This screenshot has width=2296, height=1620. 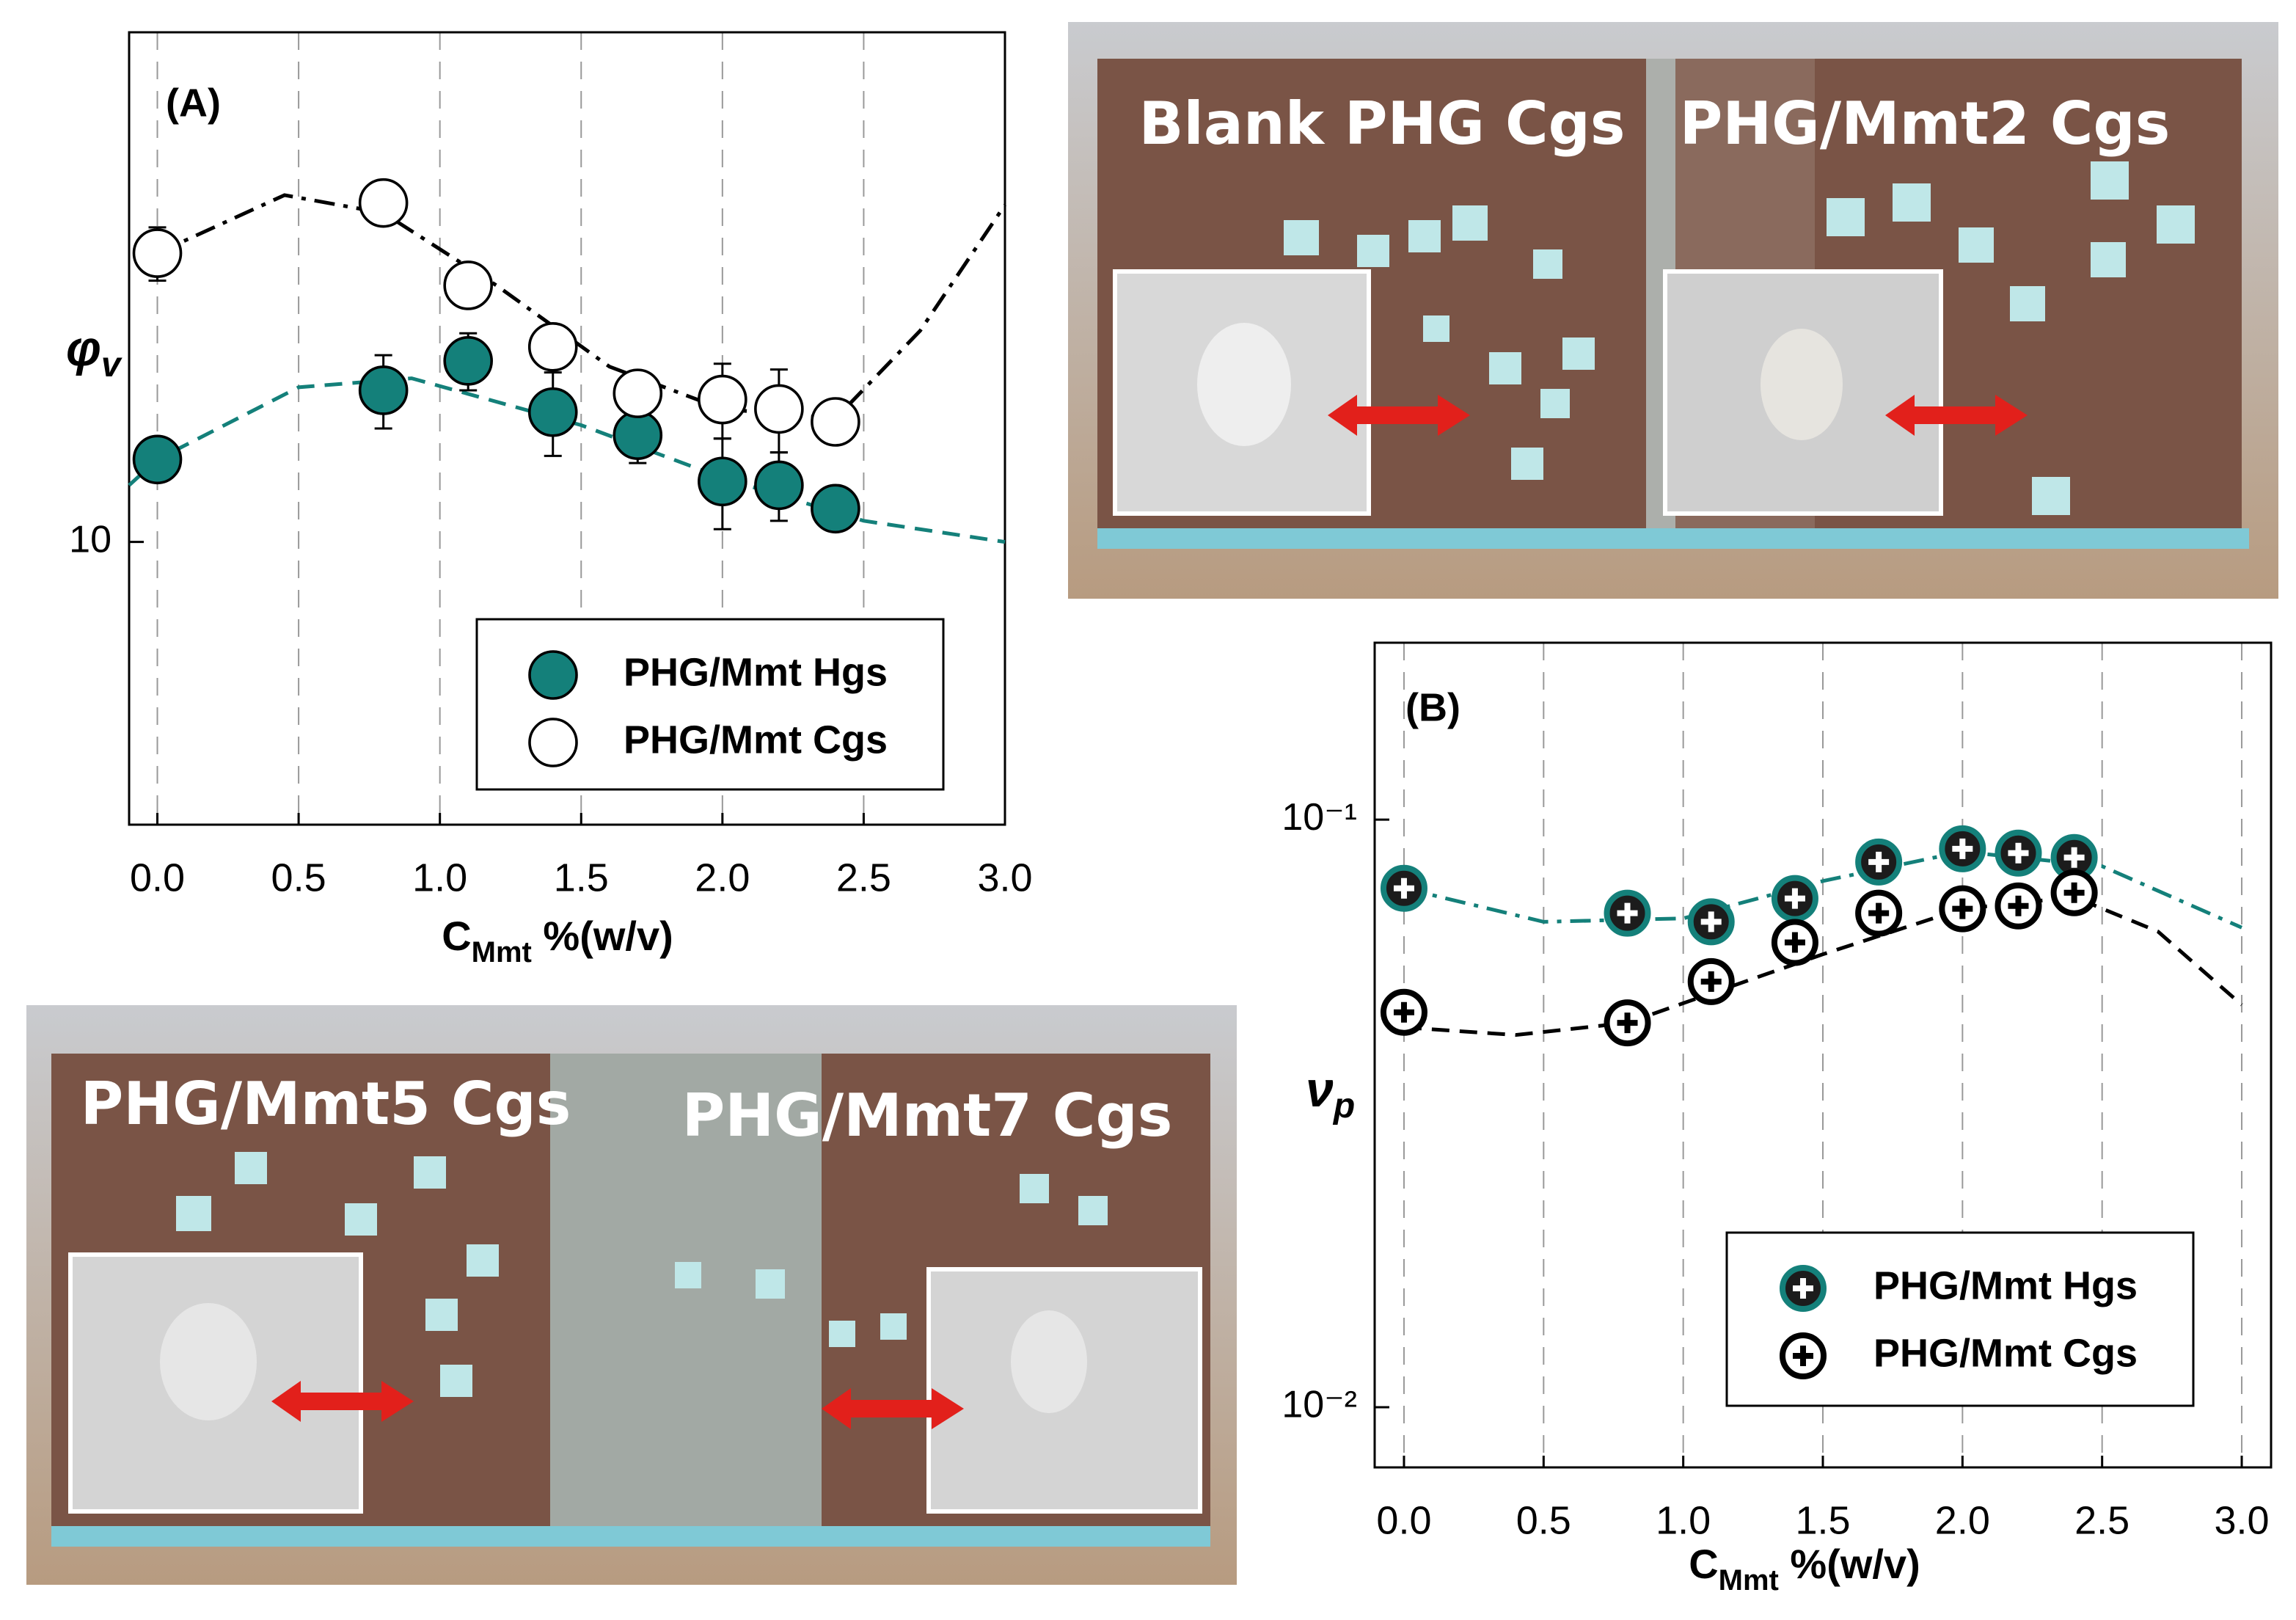 I want to click on y-axis-label: φv, so click(x=95, y=352).